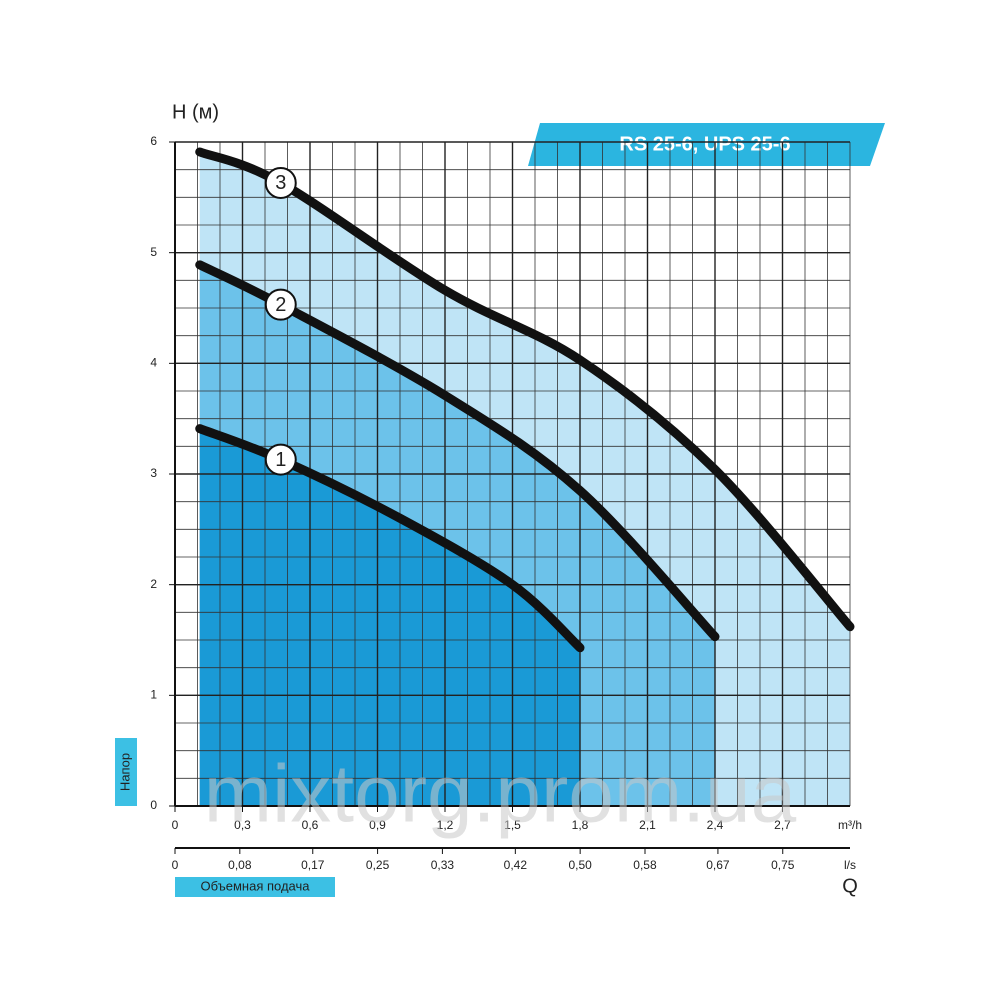  Describe the element at coordinates (516, 865) in the screenshot. I see `x2-tick-label: 0,42` at that location.